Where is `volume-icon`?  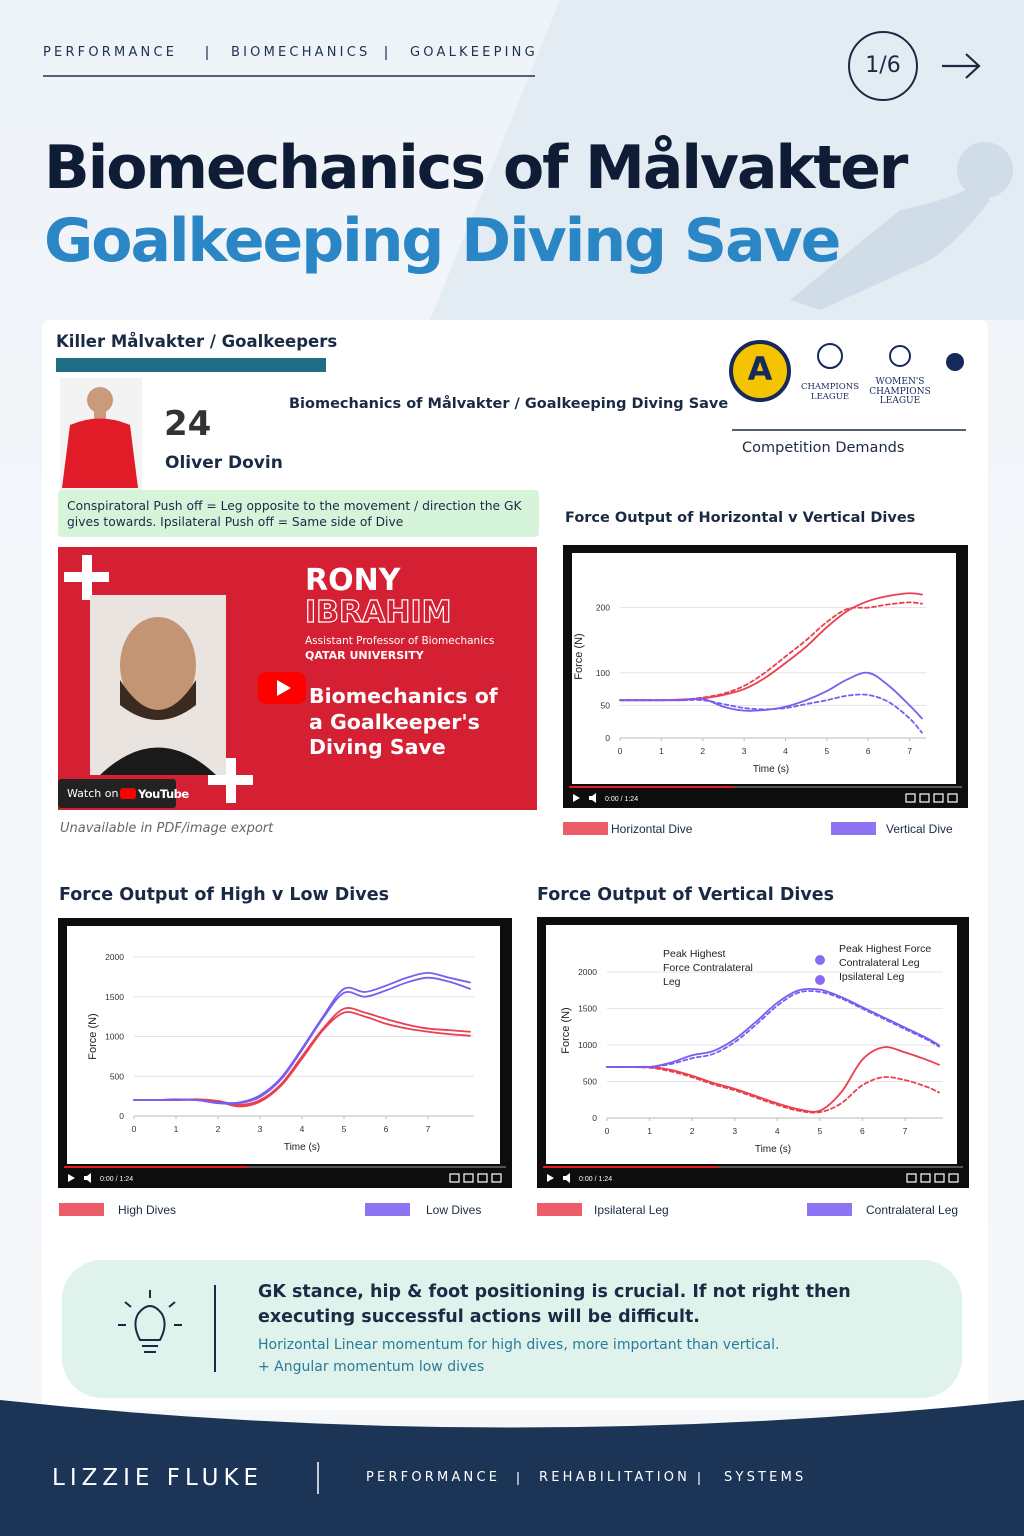 volume-icon is located at coordinates (592, 798).